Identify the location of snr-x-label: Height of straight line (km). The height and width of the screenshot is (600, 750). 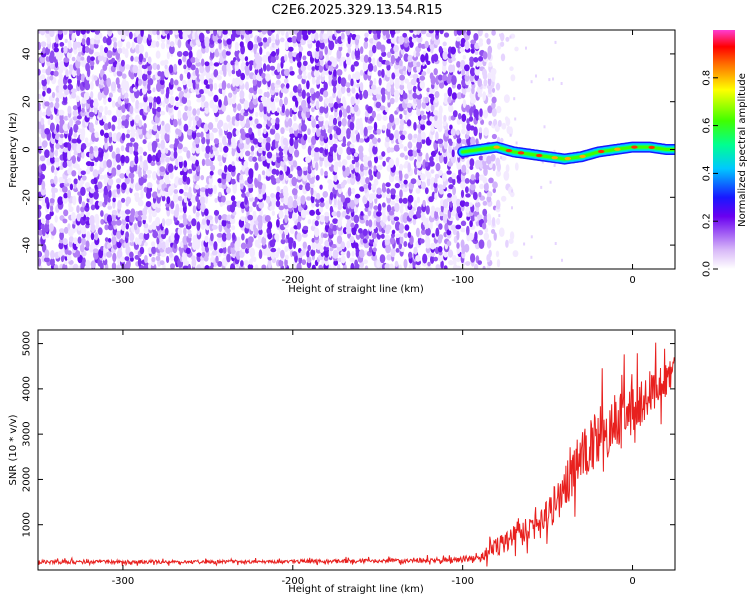
(356, 589).